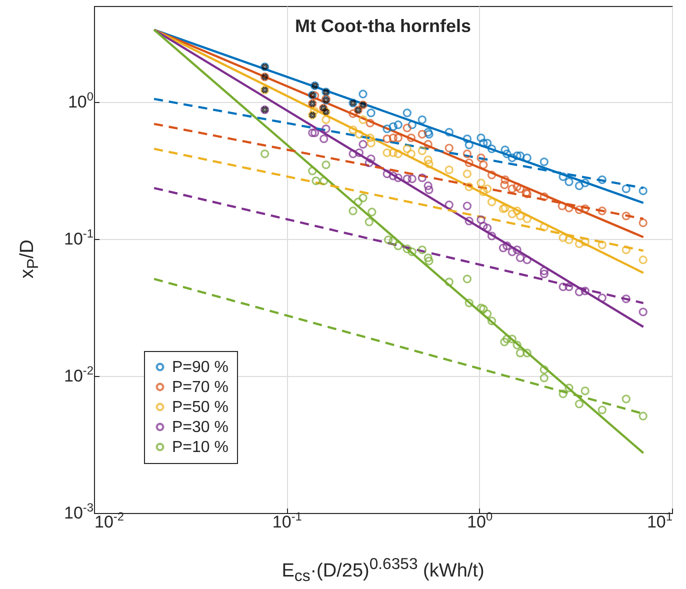 The image size is (686, 589). What do you see at coordinates (200, 447) in the screenshot?
I see `legend-label: P=10 %` at bounding box center [200, 447].